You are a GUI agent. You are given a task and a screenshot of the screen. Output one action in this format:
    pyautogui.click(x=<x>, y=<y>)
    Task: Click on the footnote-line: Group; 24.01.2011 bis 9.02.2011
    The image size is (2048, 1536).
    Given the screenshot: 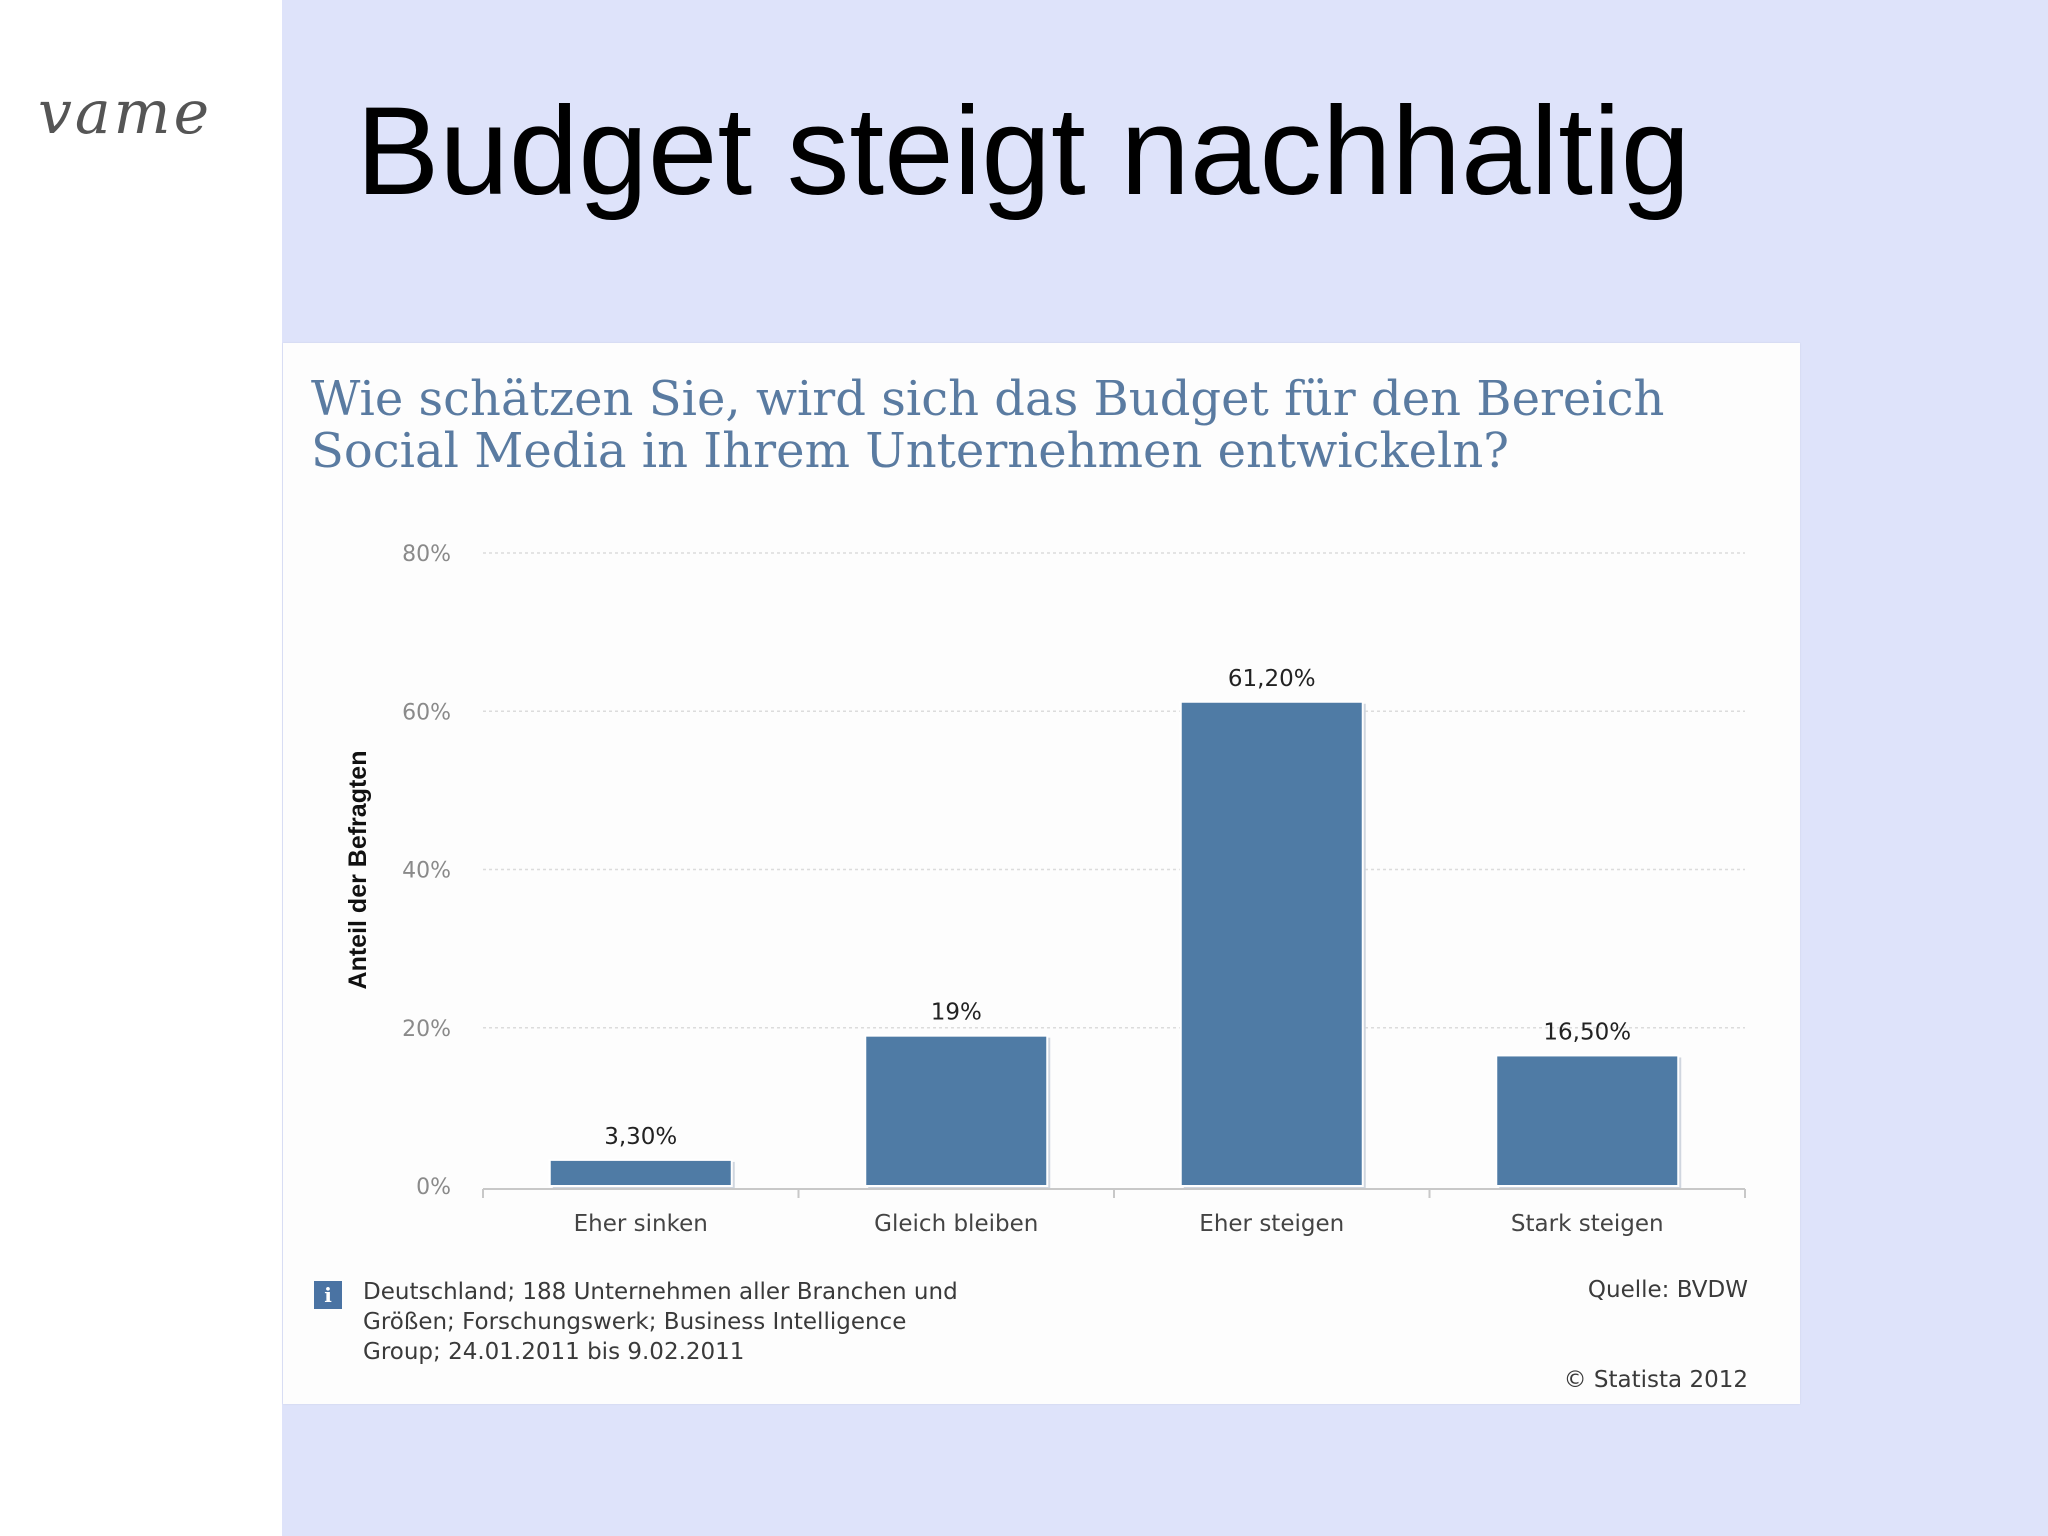 What is the action you would take?
    pyautogui.click(x=554, y=1352)
    